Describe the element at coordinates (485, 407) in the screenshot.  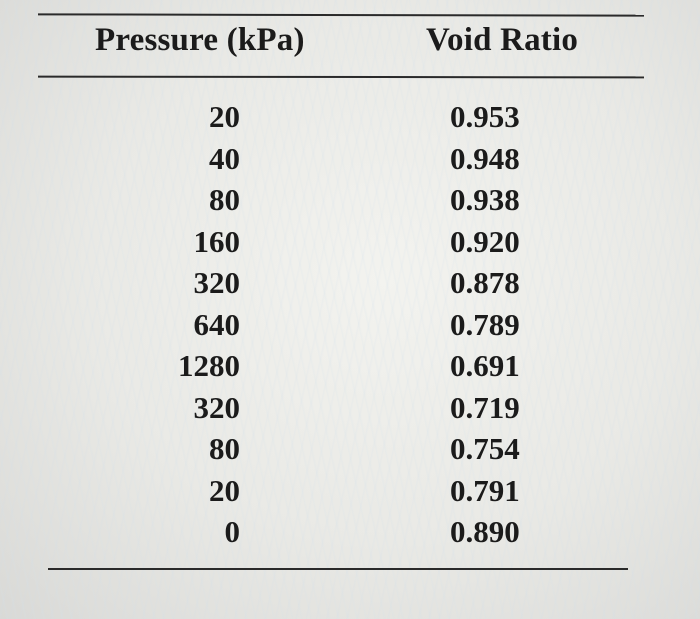
I see `table-cell-void-ratio: 0.719` at that location.